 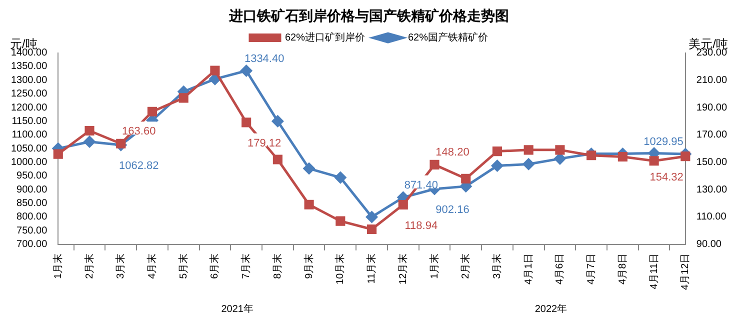 What do you see at coordinates (368, 15) in the screenshot?
I see `chart-title: 进口铁矿石到岸价格与国产铁精矿价格走势图` at bounding box center [368, 15].